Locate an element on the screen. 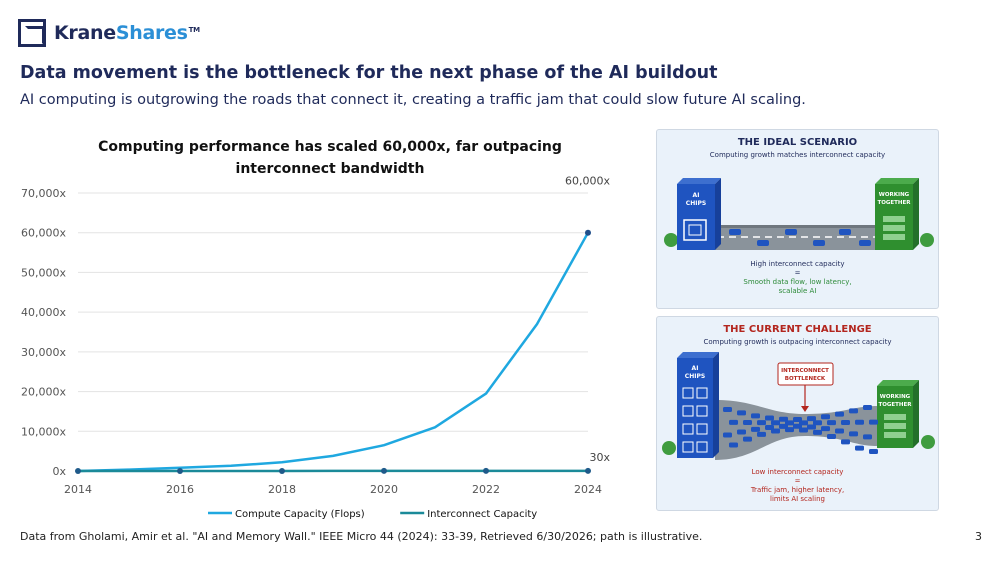  traffic-jam-icon is located at coordinates (800, 429).